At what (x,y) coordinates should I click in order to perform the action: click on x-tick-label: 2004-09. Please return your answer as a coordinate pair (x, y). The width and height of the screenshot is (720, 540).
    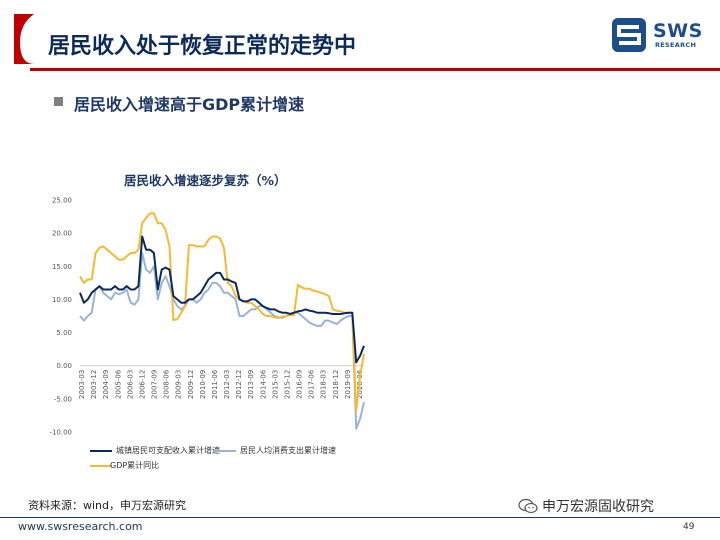
    Looking at the image, I should click on (106, 384).